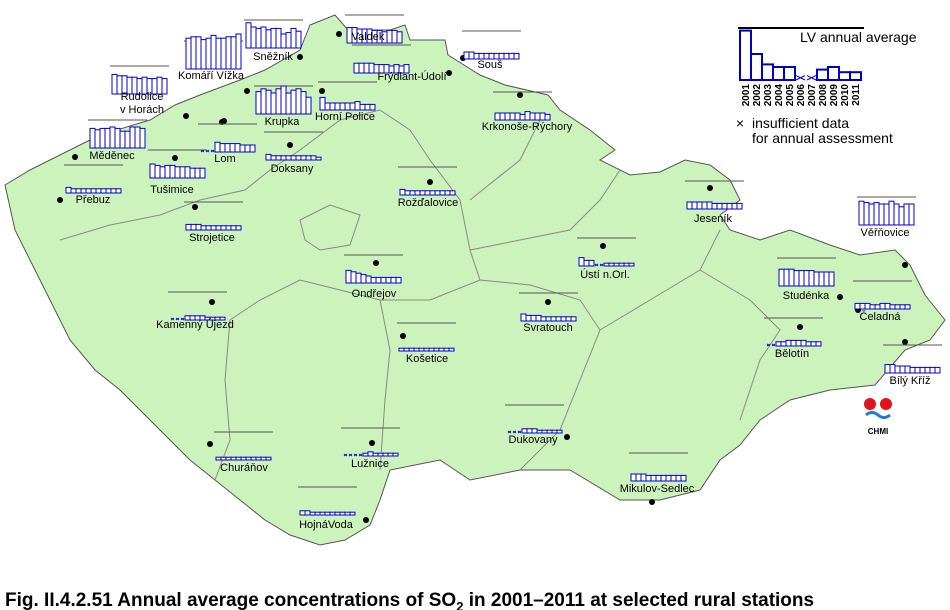 Image resolution: width=950 pixels, height=610 pixels. What do you see at coordinates (792, 354) in the screenshot?
I see `station-label: Bělotín` at bounding box center [792, 354].